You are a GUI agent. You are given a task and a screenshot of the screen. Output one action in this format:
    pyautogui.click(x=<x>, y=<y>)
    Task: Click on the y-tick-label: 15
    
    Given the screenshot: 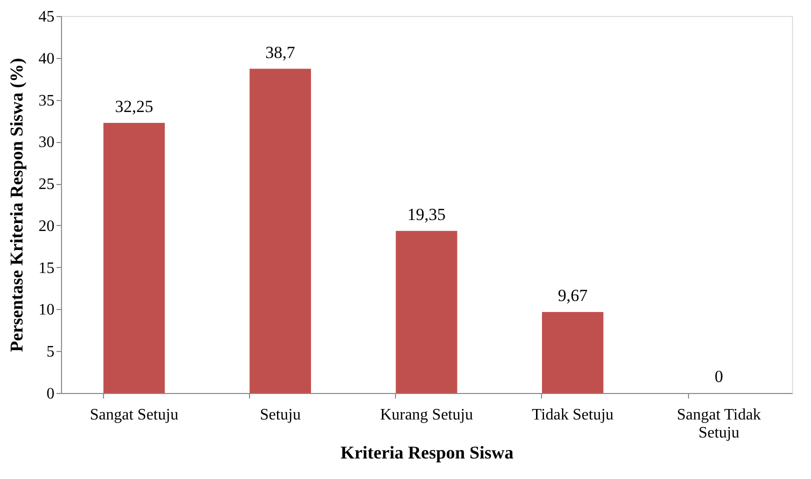 What is the action you would take?
    pyautogui.click(x=46, y=268)
    